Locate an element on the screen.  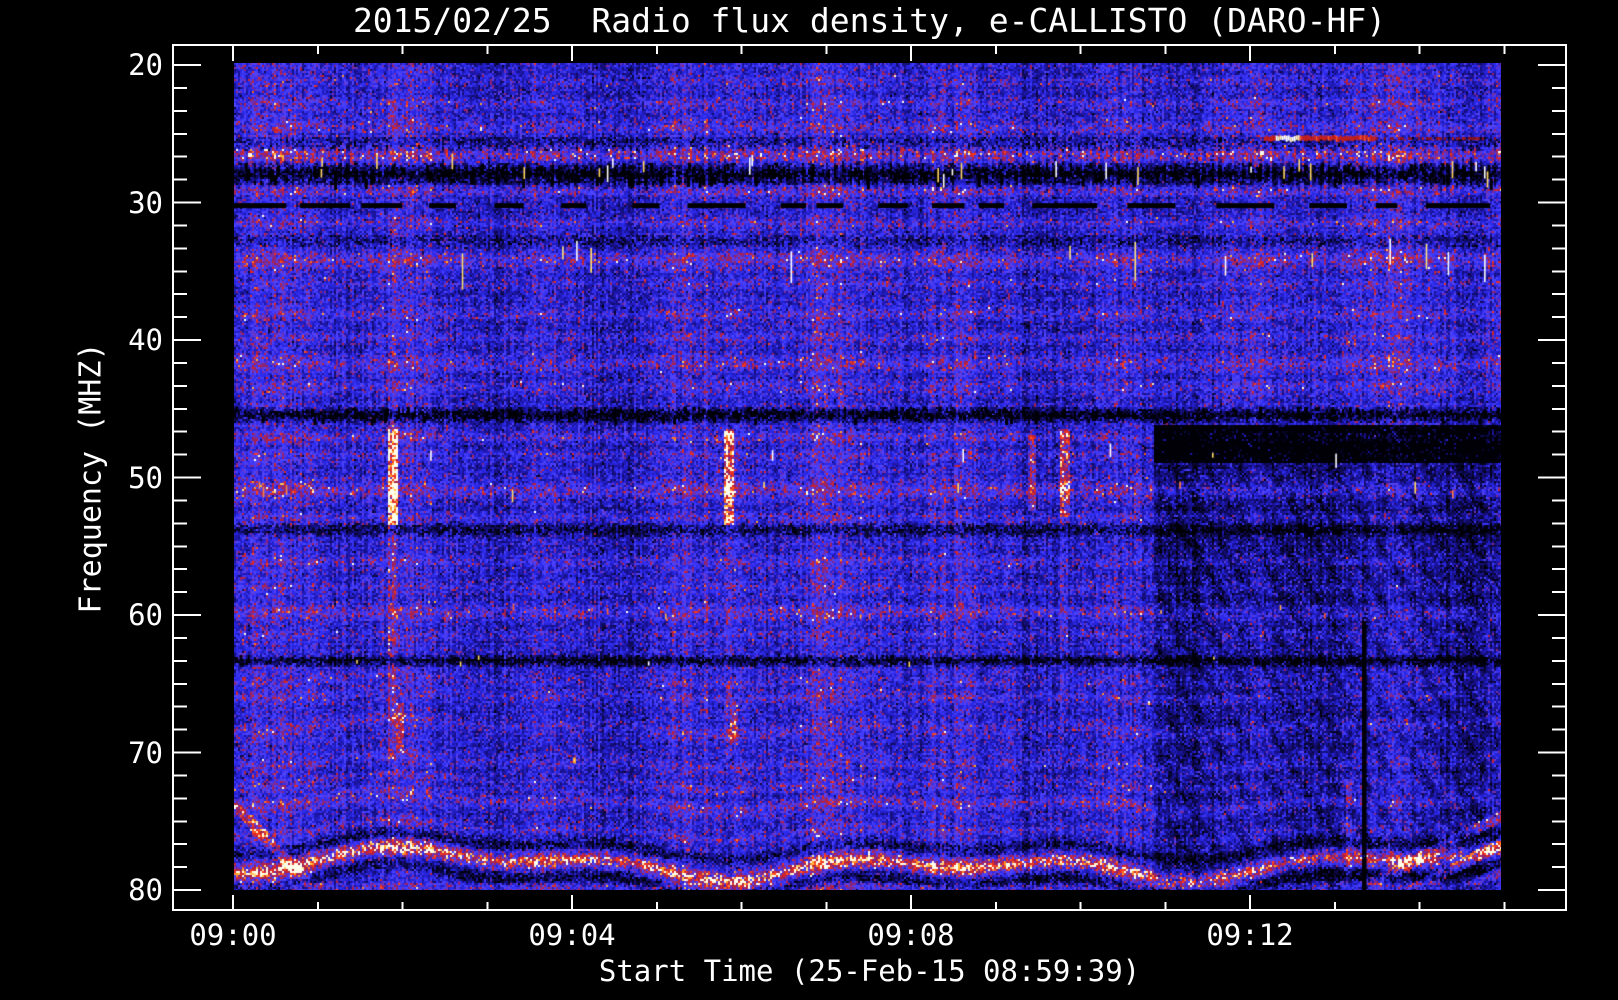
y-tick-label: 30 is located at coordinates (145, 202).